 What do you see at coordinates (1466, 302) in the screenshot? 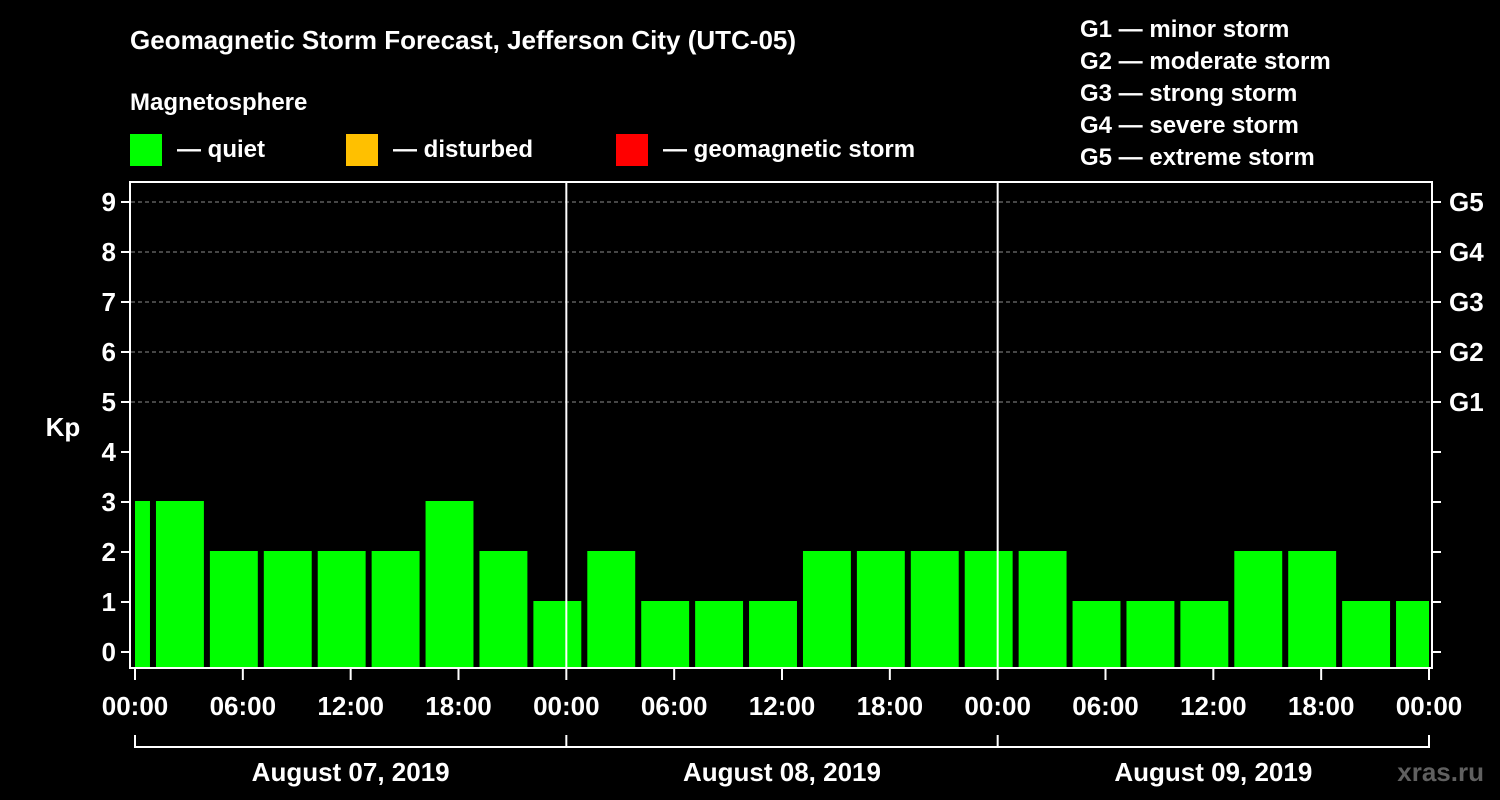
I see `g-level-label-G3: G3` at bounding box center [1466, 302].